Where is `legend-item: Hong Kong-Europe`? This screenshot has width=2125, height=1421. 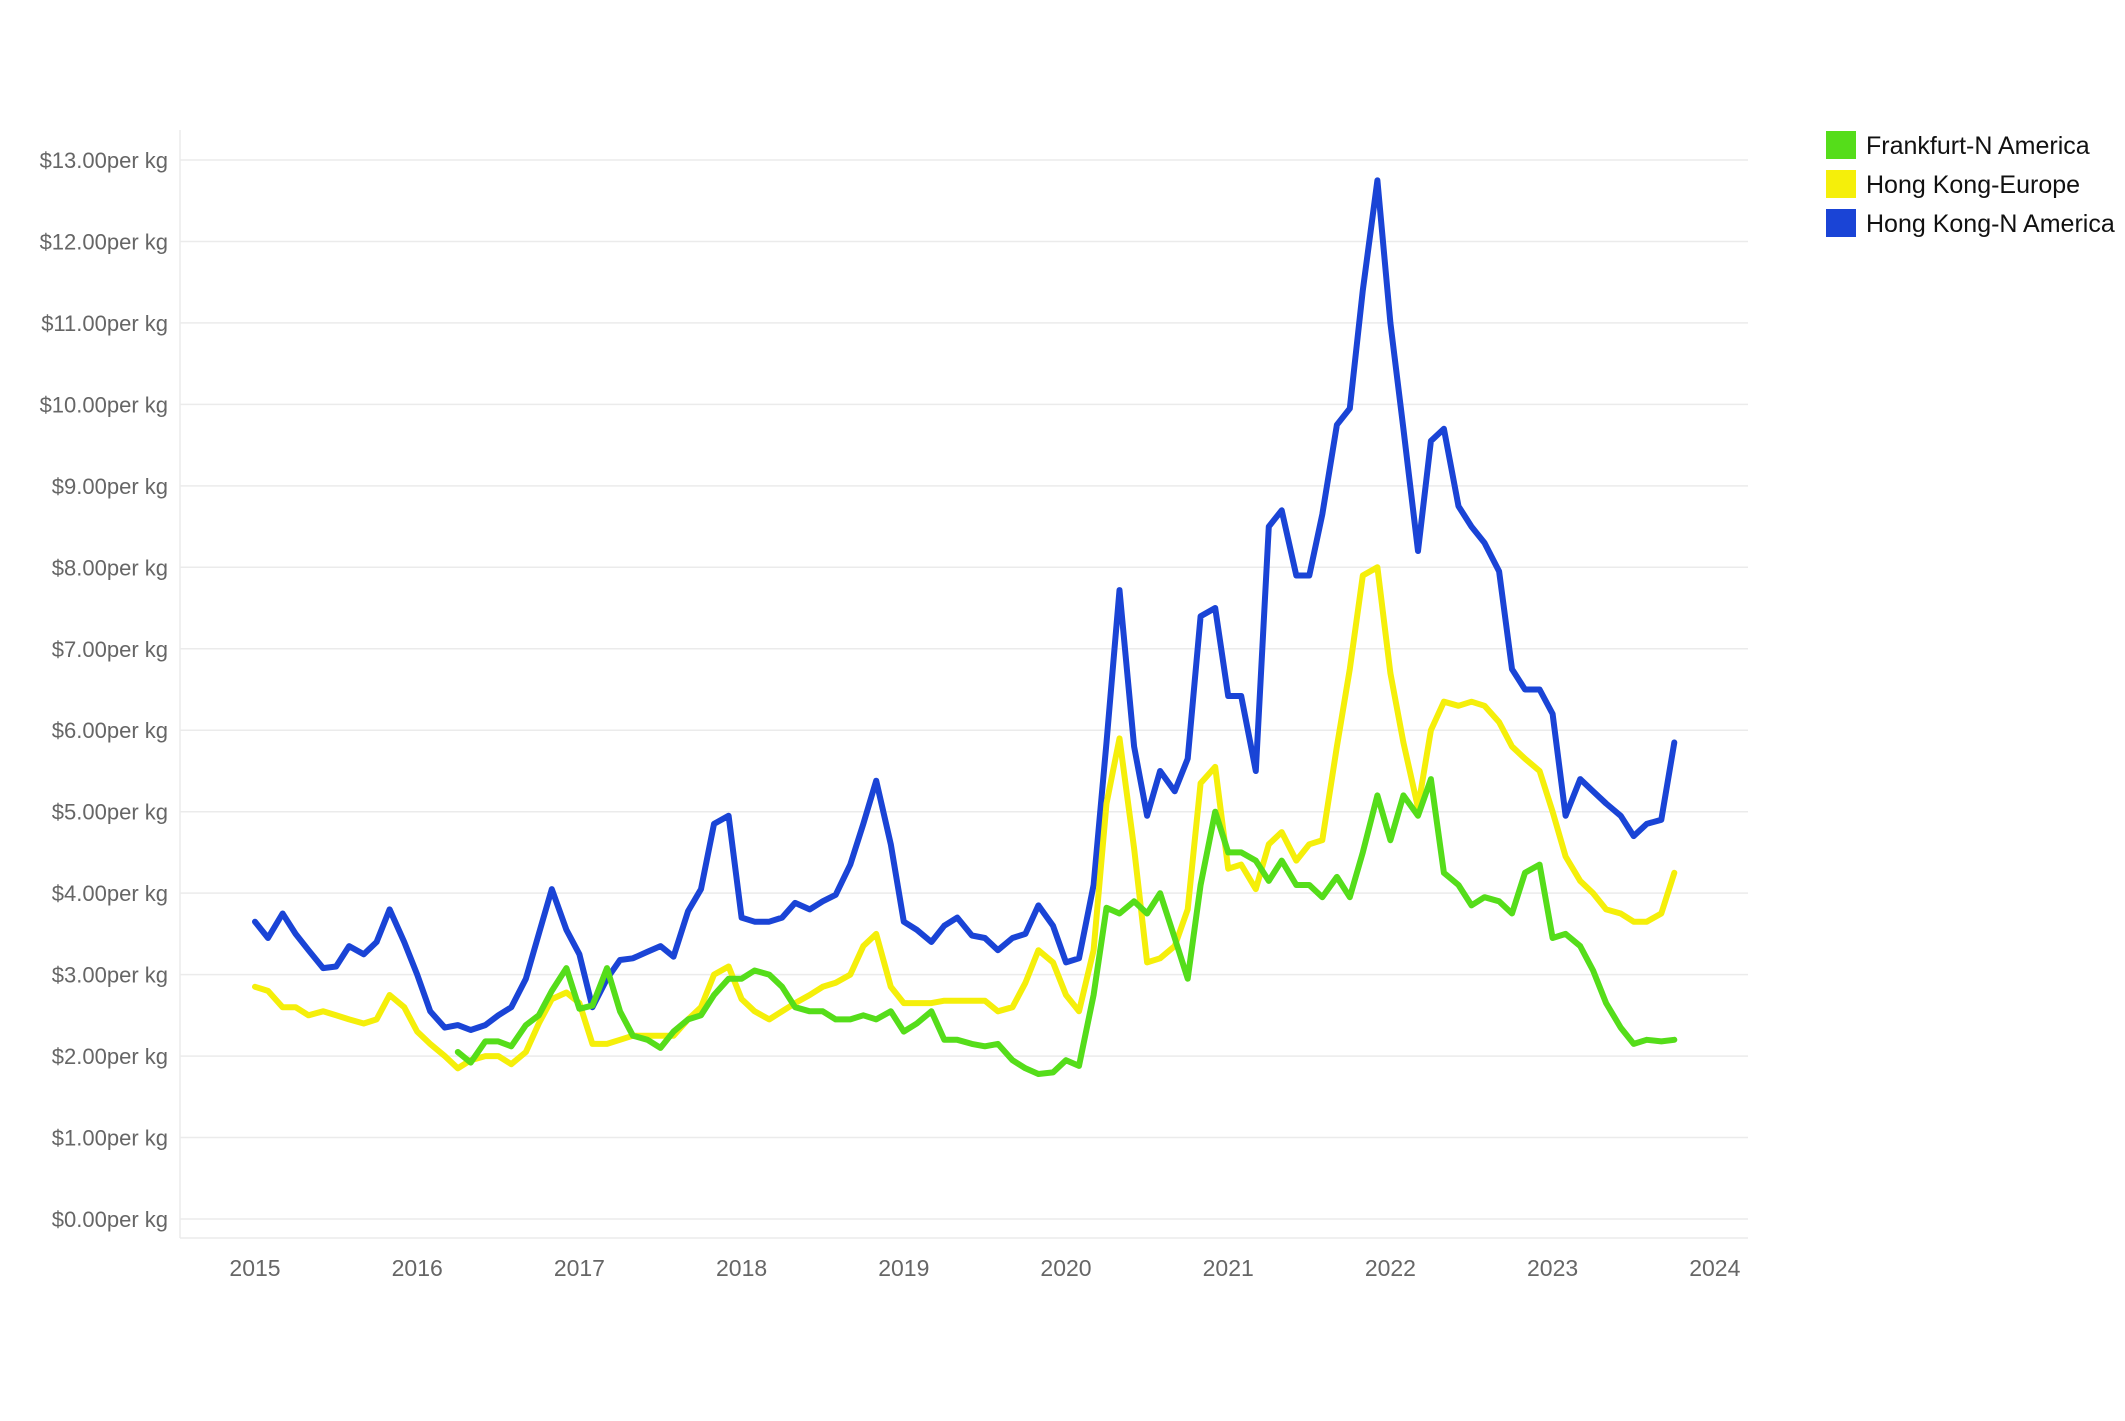
legend-item: Hong Kong-Europe is located at coordinates (1953, 184).